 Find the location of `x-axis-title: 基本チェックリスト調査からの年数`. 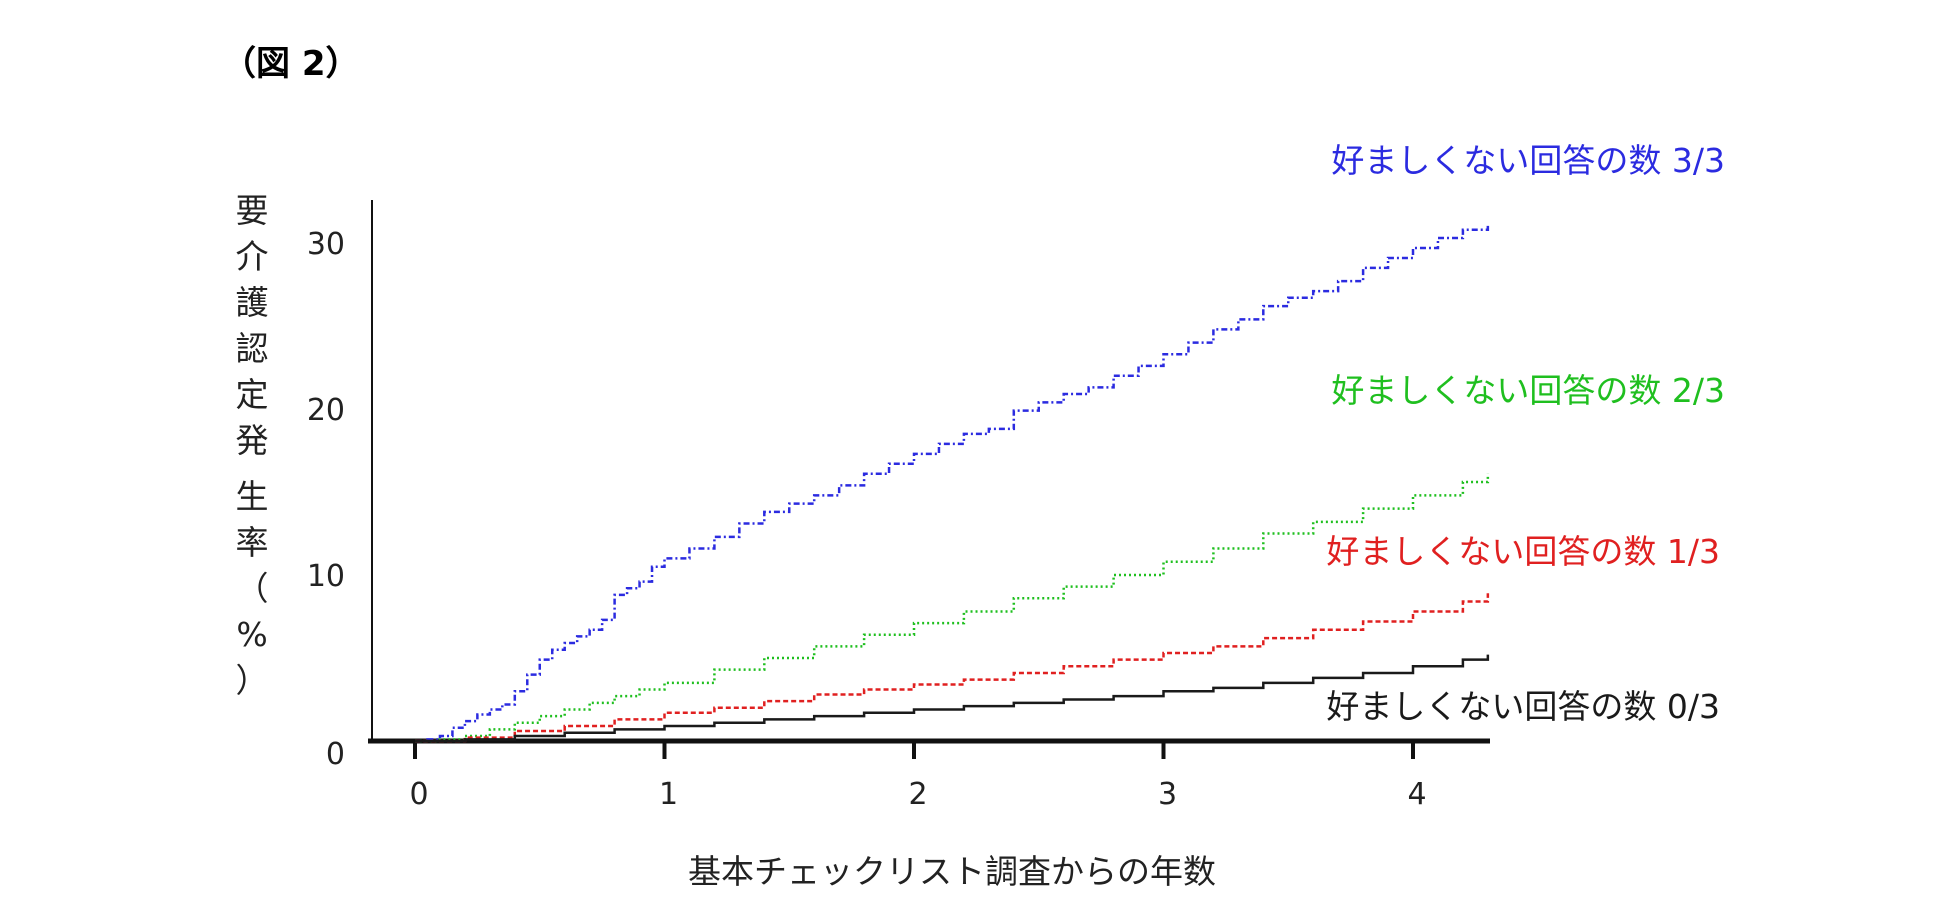

x-axis-title: 基本チェックリスト調査からの年数 is located at coordinates (952, 871).